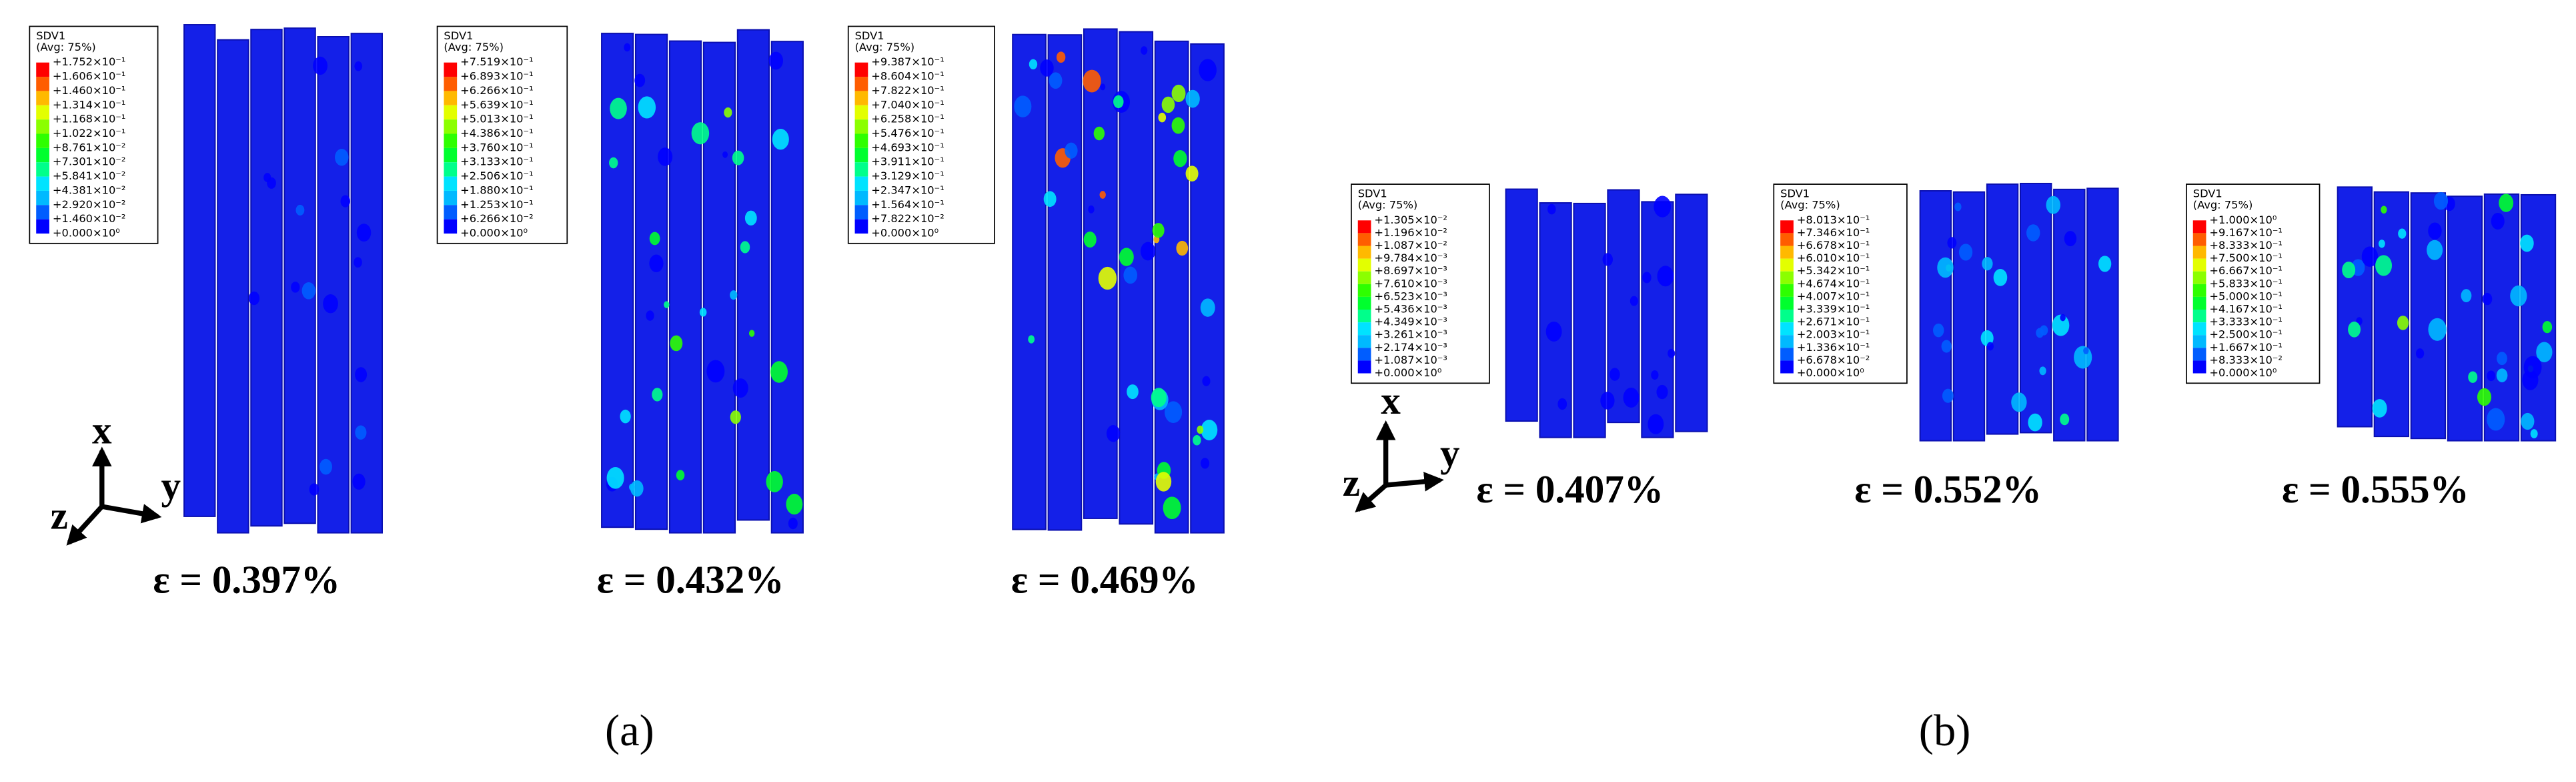 The height and width of the screenshot is (782, 2576). Describe the element at coordinates (1834, 246) in the screenshot. I see `legend-value: +6.678×10⁻¹` at that location.